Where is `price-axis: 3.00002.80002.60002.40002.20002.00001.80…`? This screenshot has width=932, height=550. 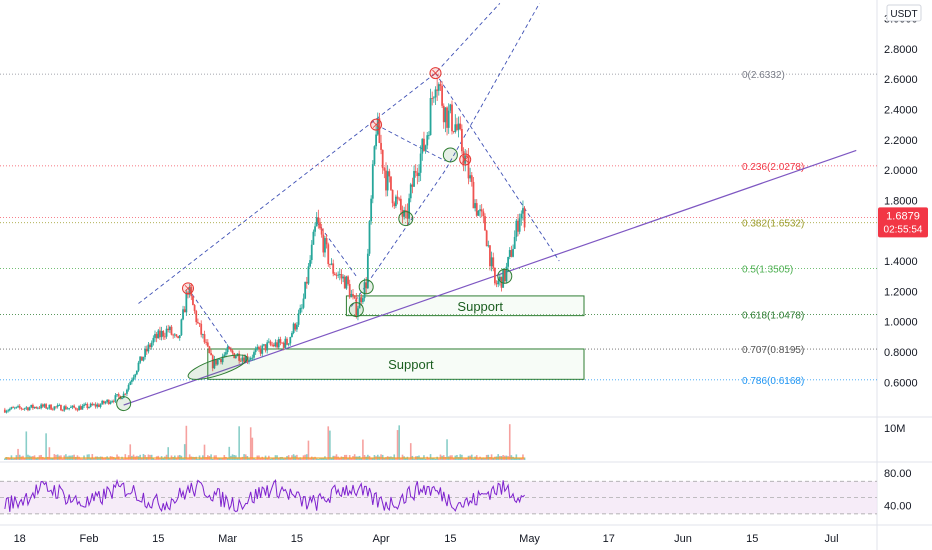
price-axis: 3.00002.80002.60002.40002.20002.00001.80… is located at coordinates (901, 202).